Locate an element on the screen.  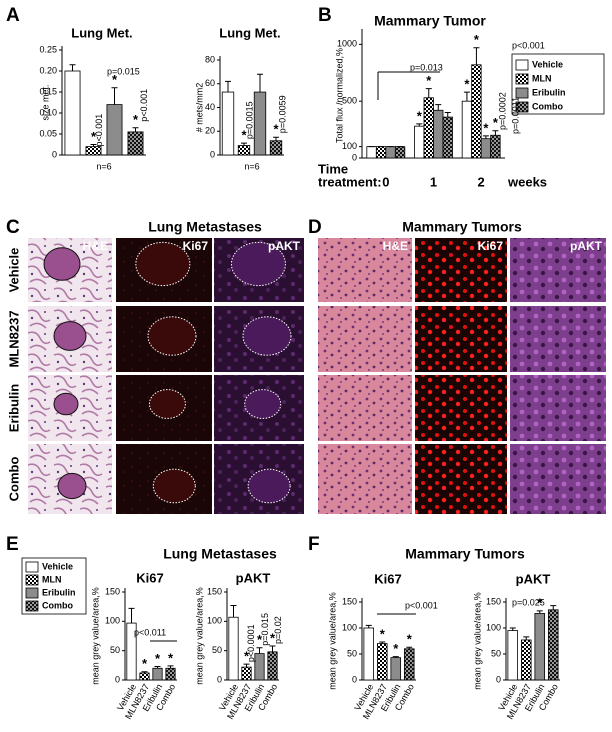
y-tick-label: 1000 is located at coordinates (347, 44).